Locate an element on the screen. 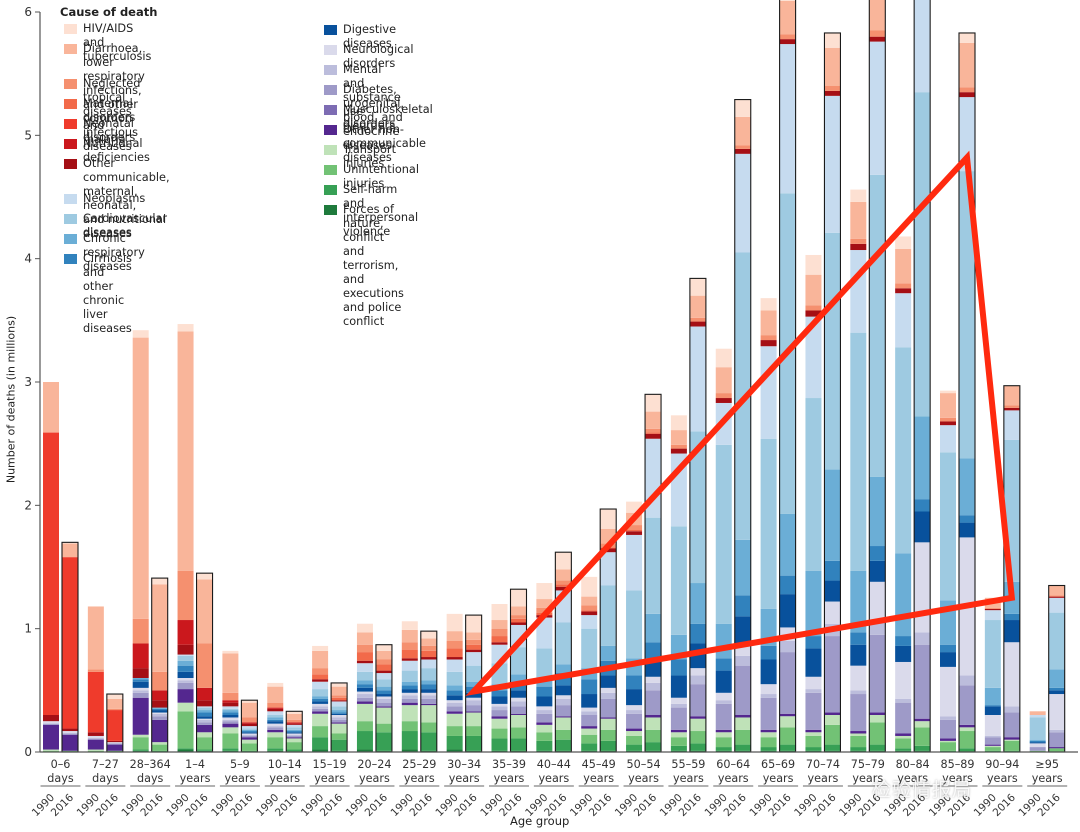 This screenshot has width=1080, height=832. bar-0-2016 is located at coordinates (70, 647).